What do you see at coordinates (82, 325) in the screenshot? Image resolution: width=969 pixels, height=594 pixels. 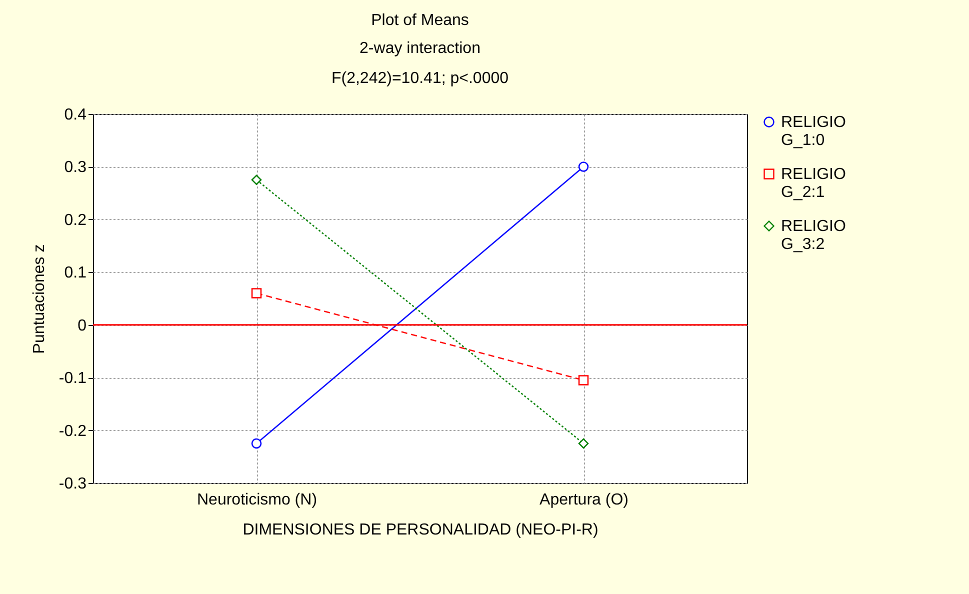 I see `y-tick-label: 0` at bounding box center [82, 325].